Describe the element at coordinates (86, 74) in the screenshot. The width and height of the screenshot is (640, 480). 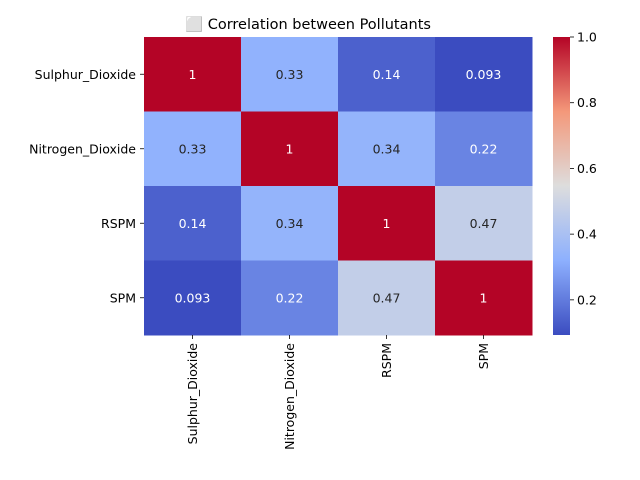
I see `y-tick-label: Sulphur_Dioxide` at that location.